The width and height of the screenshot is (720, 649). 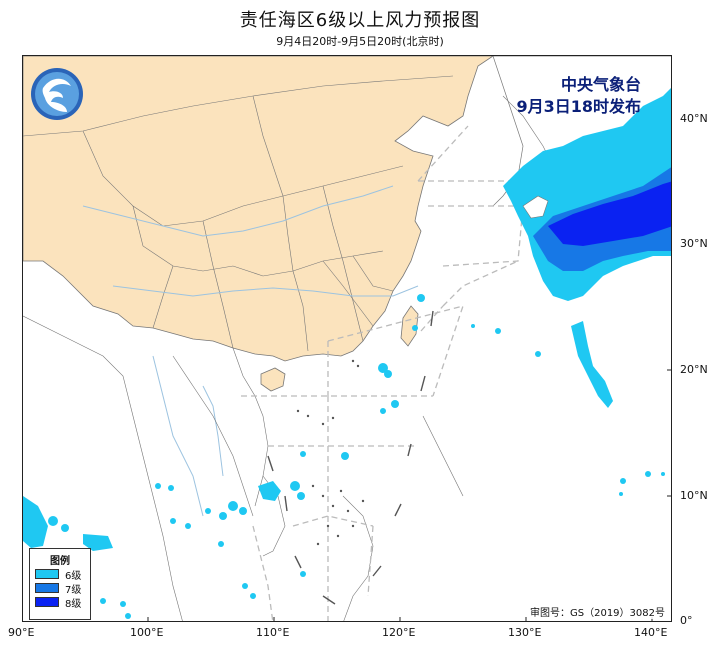 I want to click on x-tick-label: 100°E, so click(x=147, y=632).